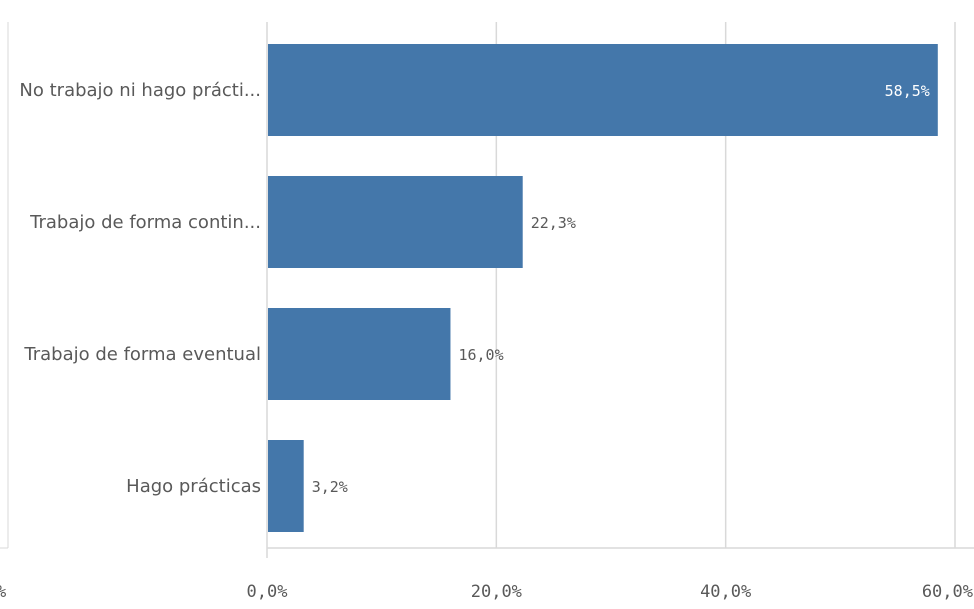  Describe the element at coordinates (553, 223) in the screenshot. I see `value-label: 22,3%` at that location.